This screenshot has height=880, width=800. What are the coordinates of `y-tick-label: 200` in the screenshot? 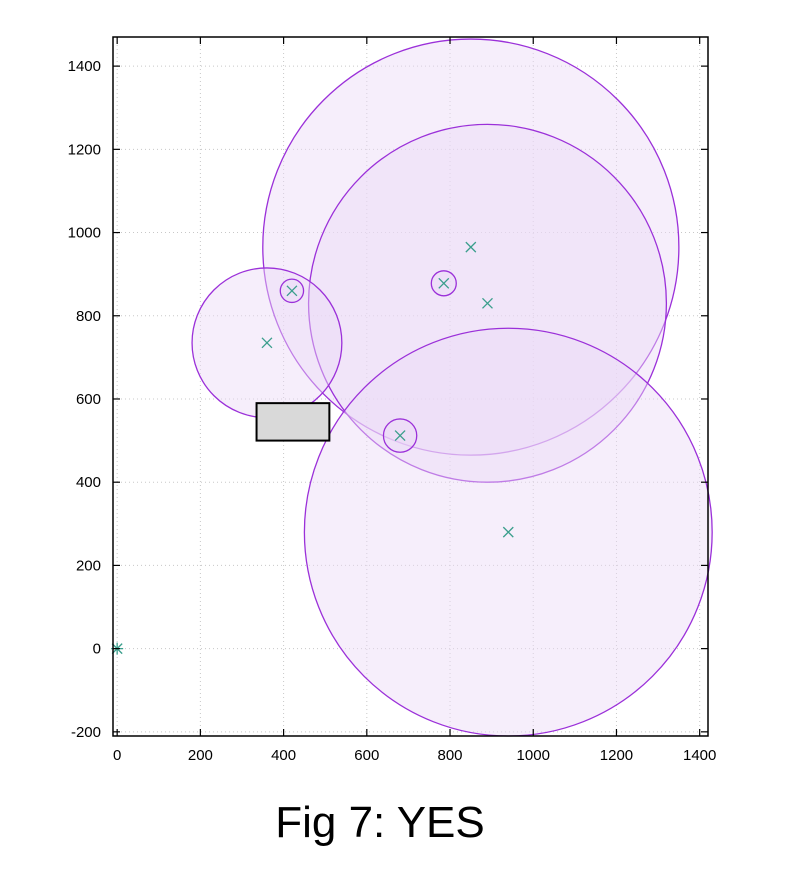 It's located at (88, 565).